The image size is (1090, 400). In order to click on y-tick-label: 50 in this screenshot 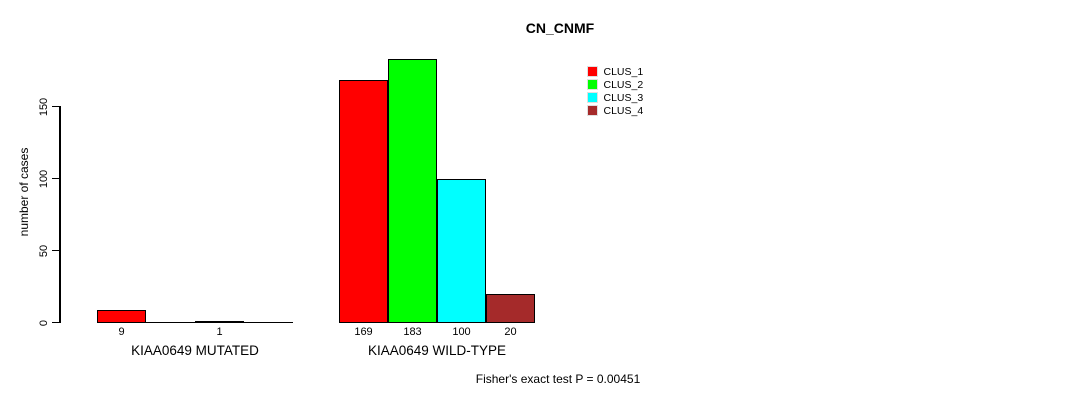, I will do `click(44, 250)`.